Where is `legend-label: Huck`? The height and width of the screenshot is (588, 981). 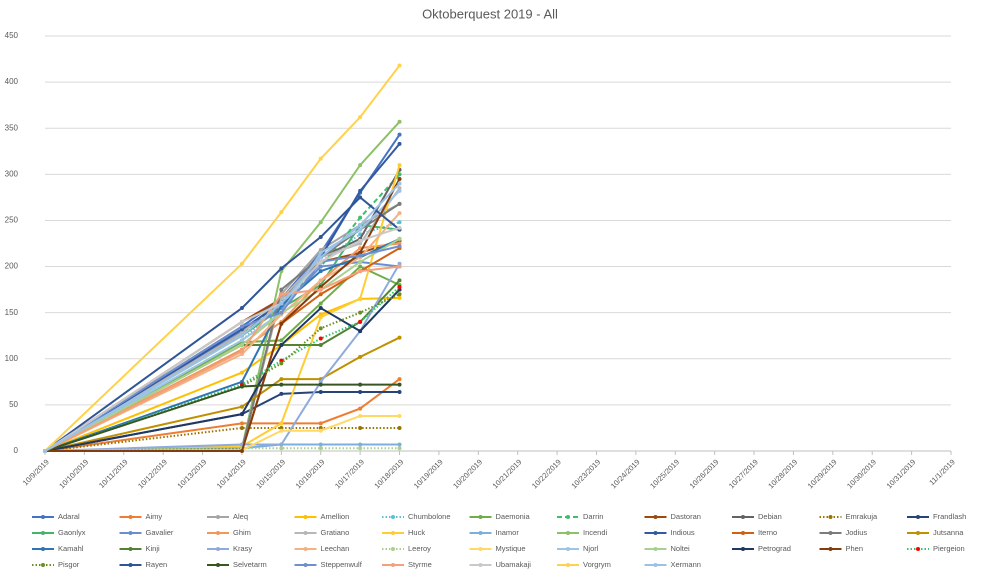 legend-label: Huck is located at coordinates (416, 532).